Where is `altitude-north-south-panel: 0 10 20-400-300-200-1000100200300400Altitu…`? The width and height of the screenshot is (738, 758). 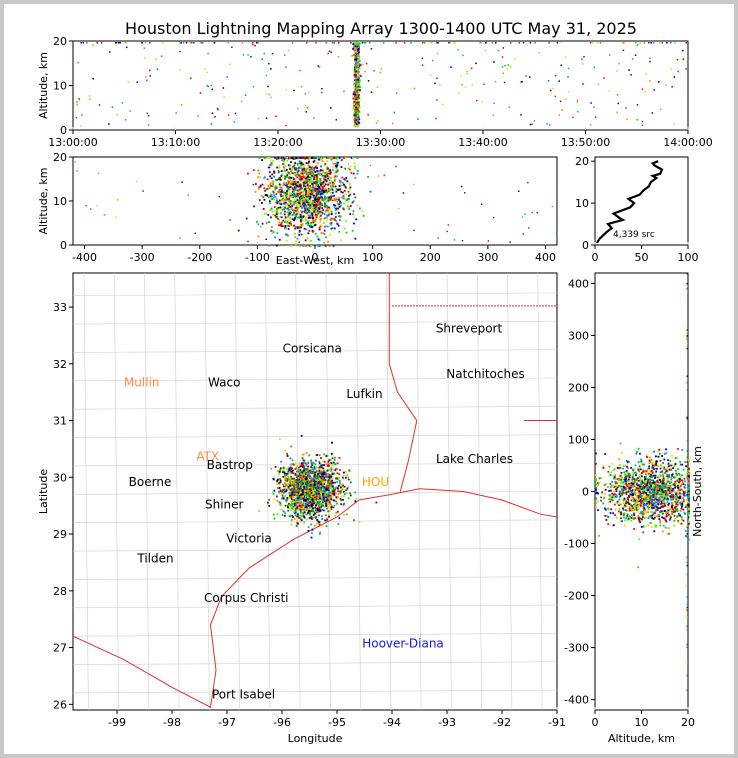 altitude-north-south-panel: 0 10 20-400-300-200-1000100200300400Altitu… is located at coordinates (634, 508).